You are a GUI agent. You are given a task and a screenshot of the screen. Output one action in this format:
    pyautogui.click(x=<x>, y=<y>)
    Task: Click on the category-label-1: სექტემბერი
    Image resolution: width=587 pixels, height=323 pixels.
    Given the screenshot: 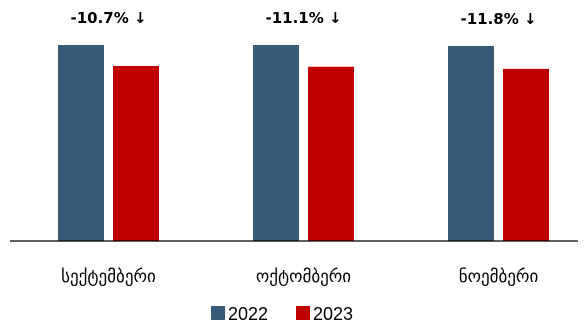 What is the action you would take?
    pyautogui.click(x=108, y=277)
    